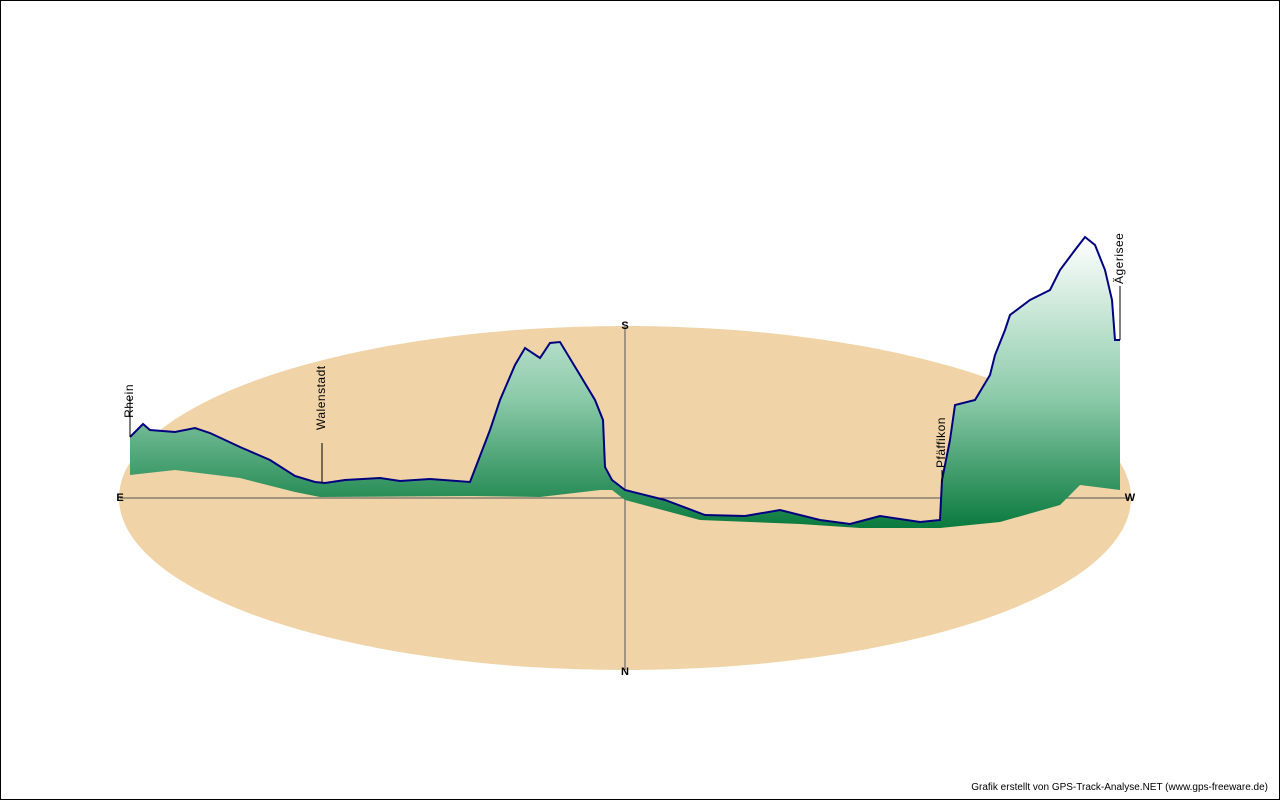  I want to click on compass-west: W, so click(1130, 498).